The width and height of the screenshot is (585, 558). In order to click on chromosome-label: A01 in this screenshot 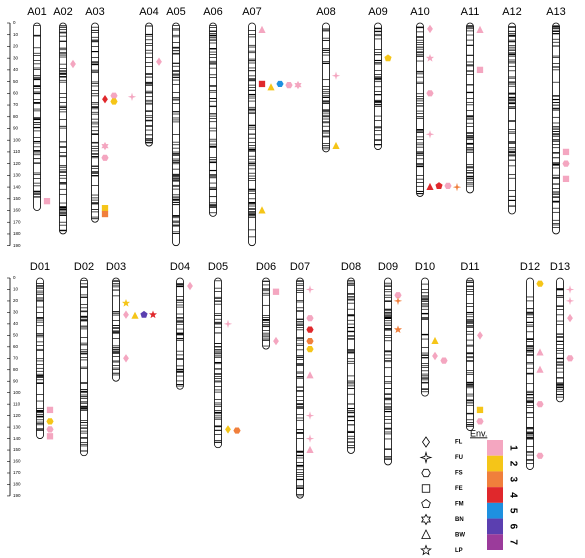, I will do `click(37, 12)`.